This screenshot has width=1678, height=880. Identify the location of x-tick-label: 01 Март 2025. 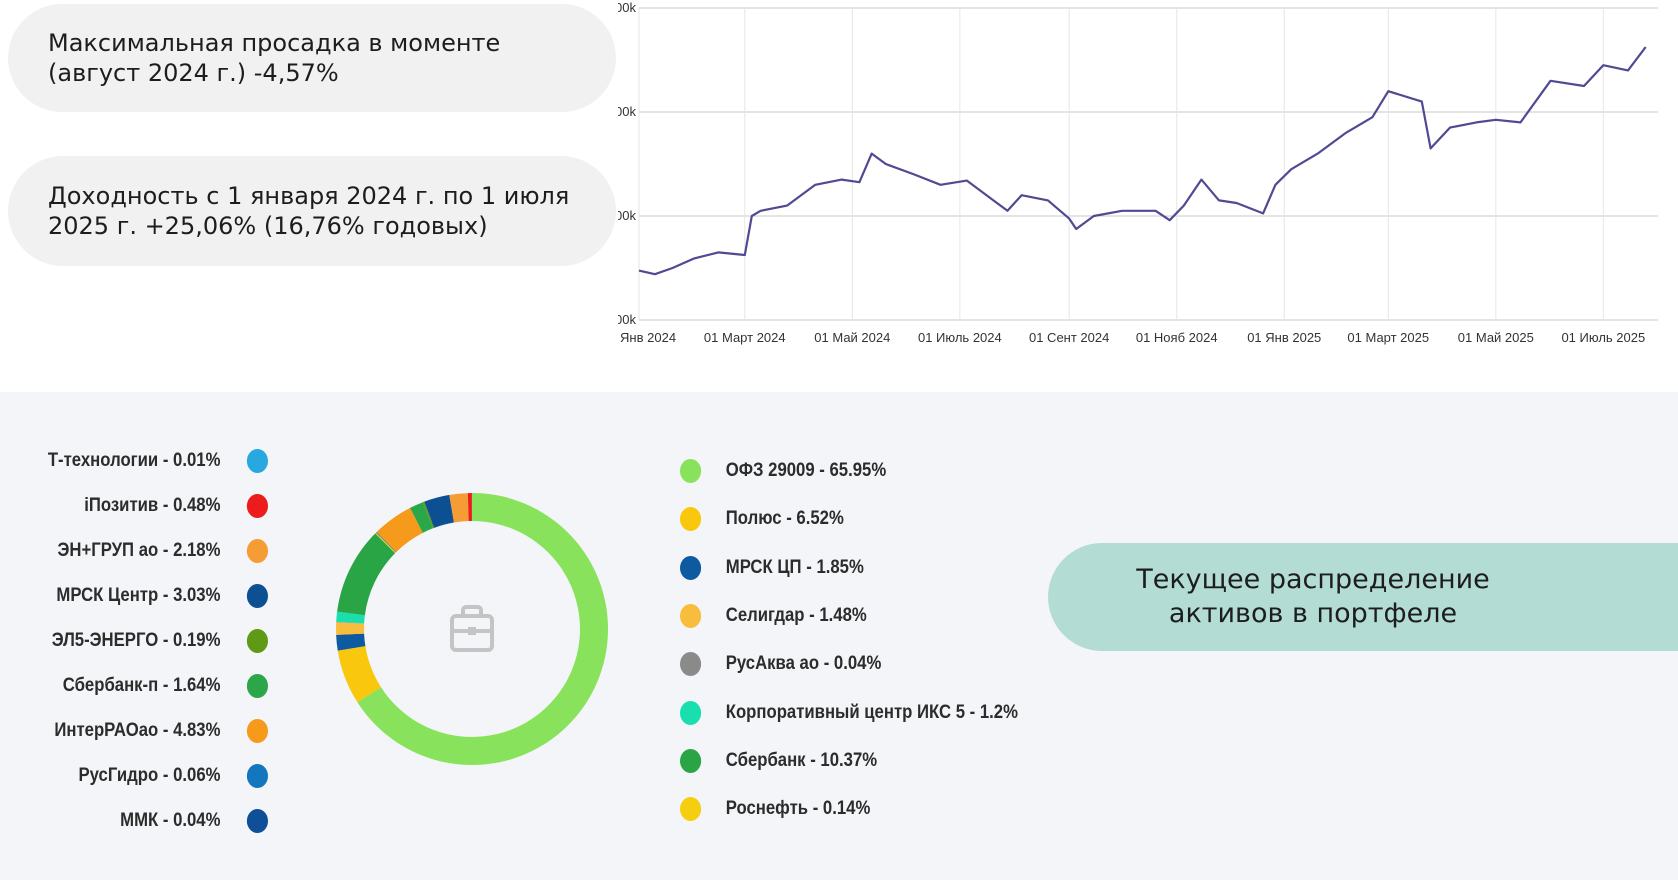
(1388, 337).